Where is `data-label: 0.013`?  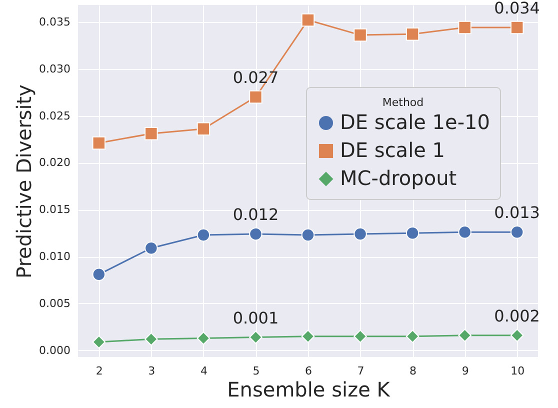 data-label: 0.013 is located at coordinates (517, 212).